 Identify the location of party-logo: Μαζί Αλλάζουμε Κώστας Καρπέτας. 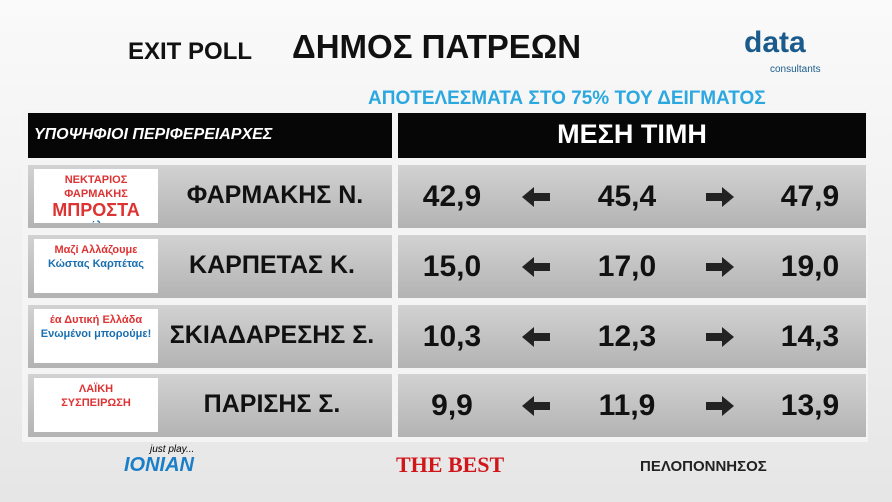
(96, 266).